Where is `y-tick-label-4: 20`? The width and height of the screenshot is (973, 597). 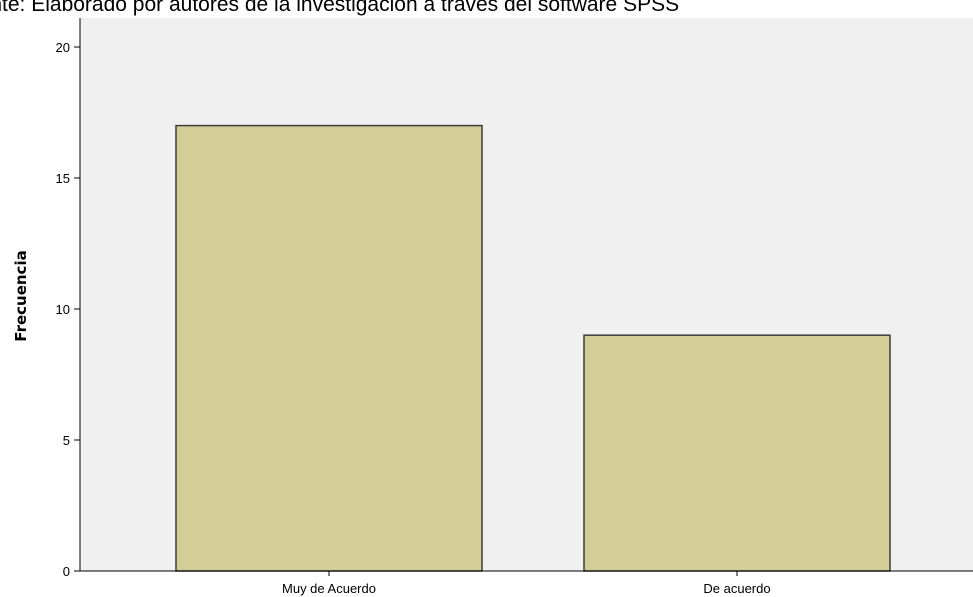 y-tick-label-4: 20 is located at coordinates (63, 47).